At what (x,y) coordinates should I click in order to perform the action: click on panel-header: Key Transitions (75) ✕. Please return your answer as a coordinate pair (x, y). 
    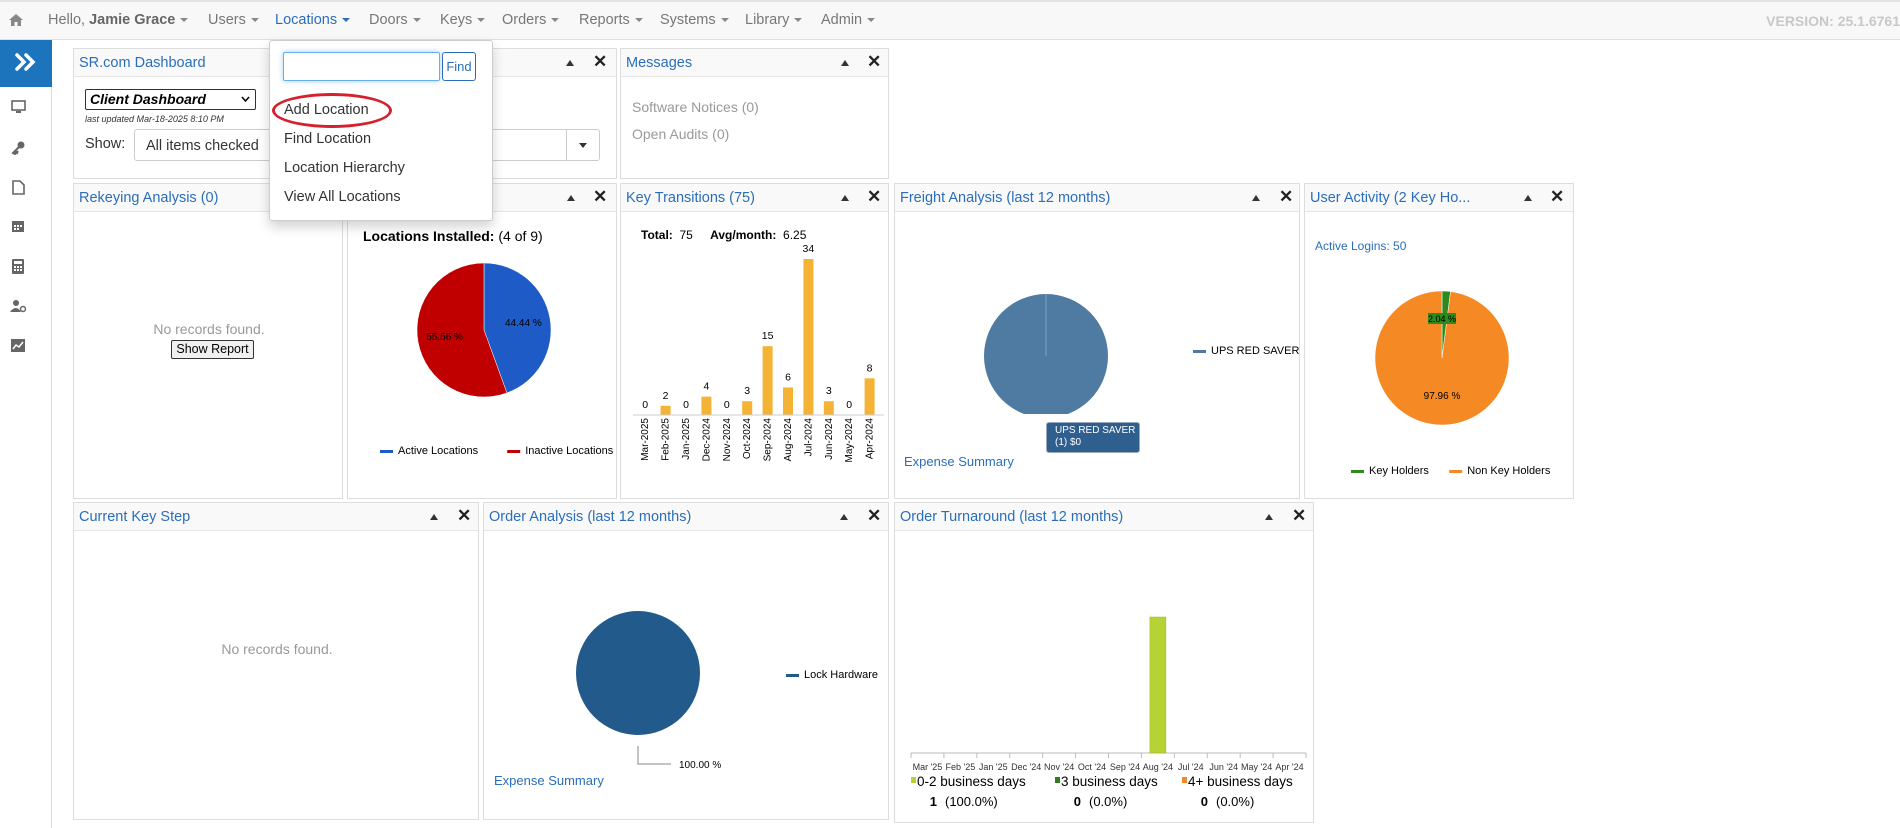
    Looking at the image, I should click on (754, 198).